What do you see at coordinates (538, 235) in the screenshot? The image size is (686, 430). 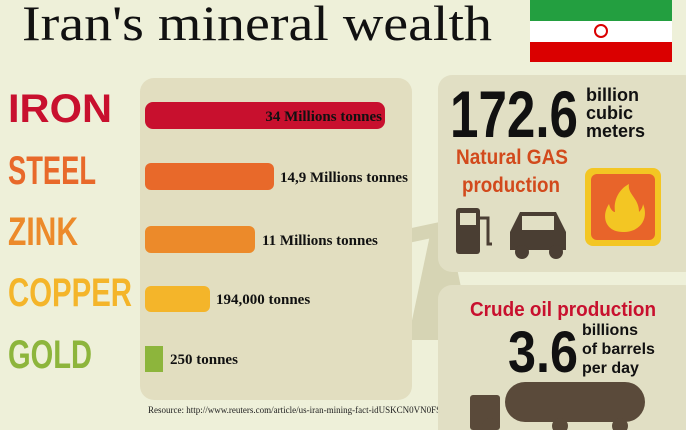 I see `car-icon` at bounding box center [538, 235].